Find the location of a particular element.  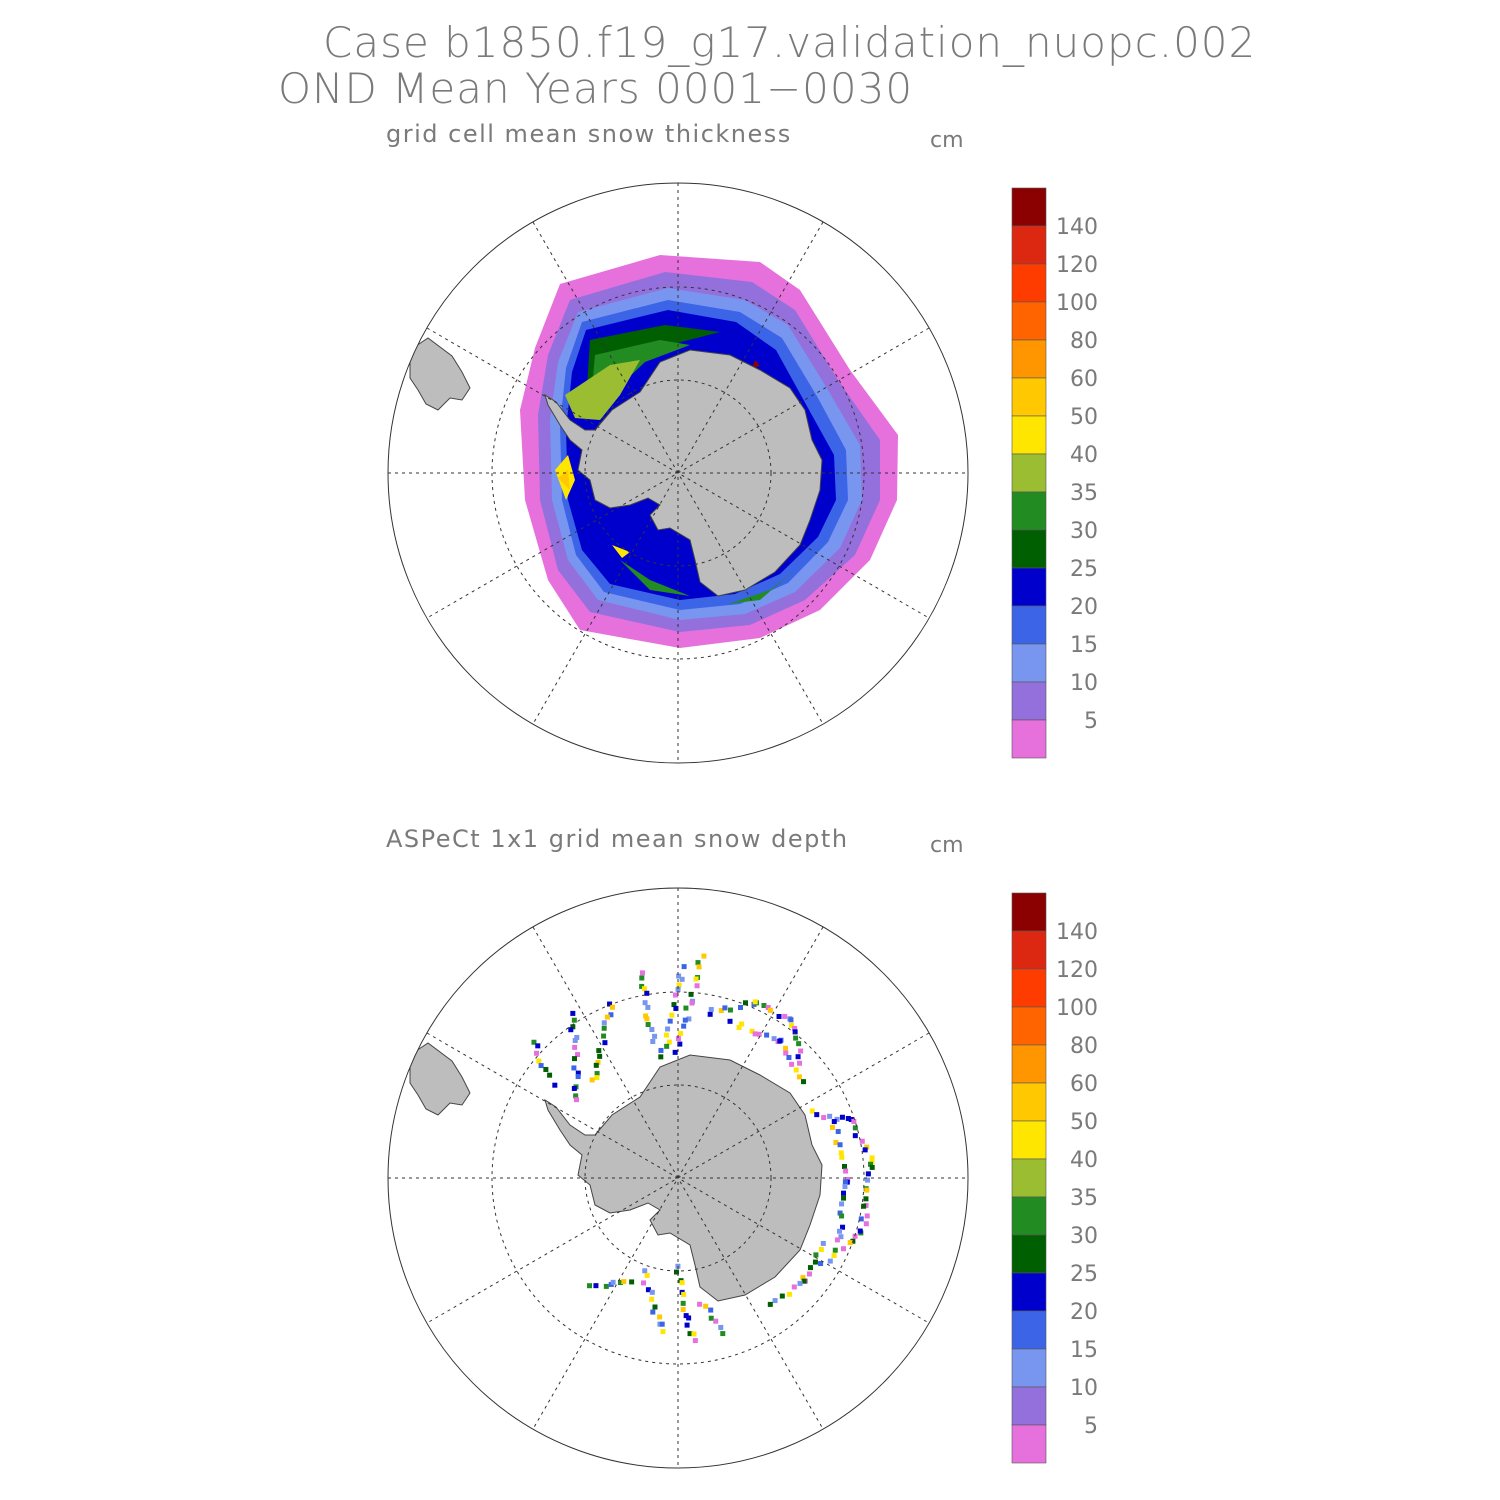

colorbar-label: 50 is located at coordinates (1084, 417).